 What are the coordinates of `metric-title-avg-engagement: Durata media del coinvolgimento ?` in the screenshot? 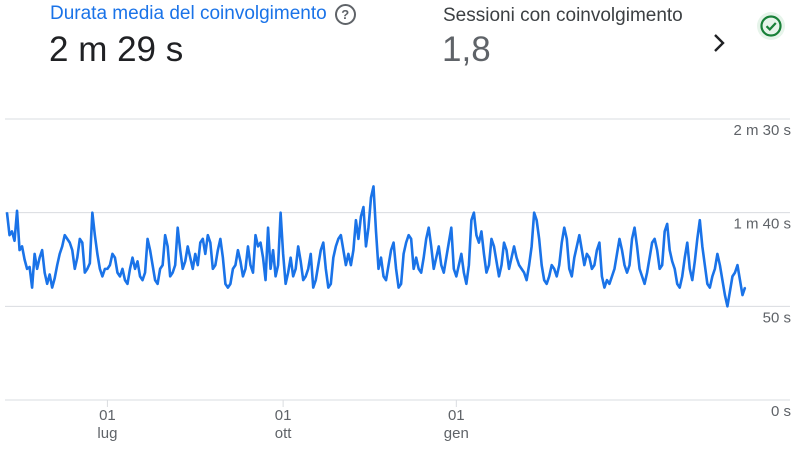 It's located at (203, 14).